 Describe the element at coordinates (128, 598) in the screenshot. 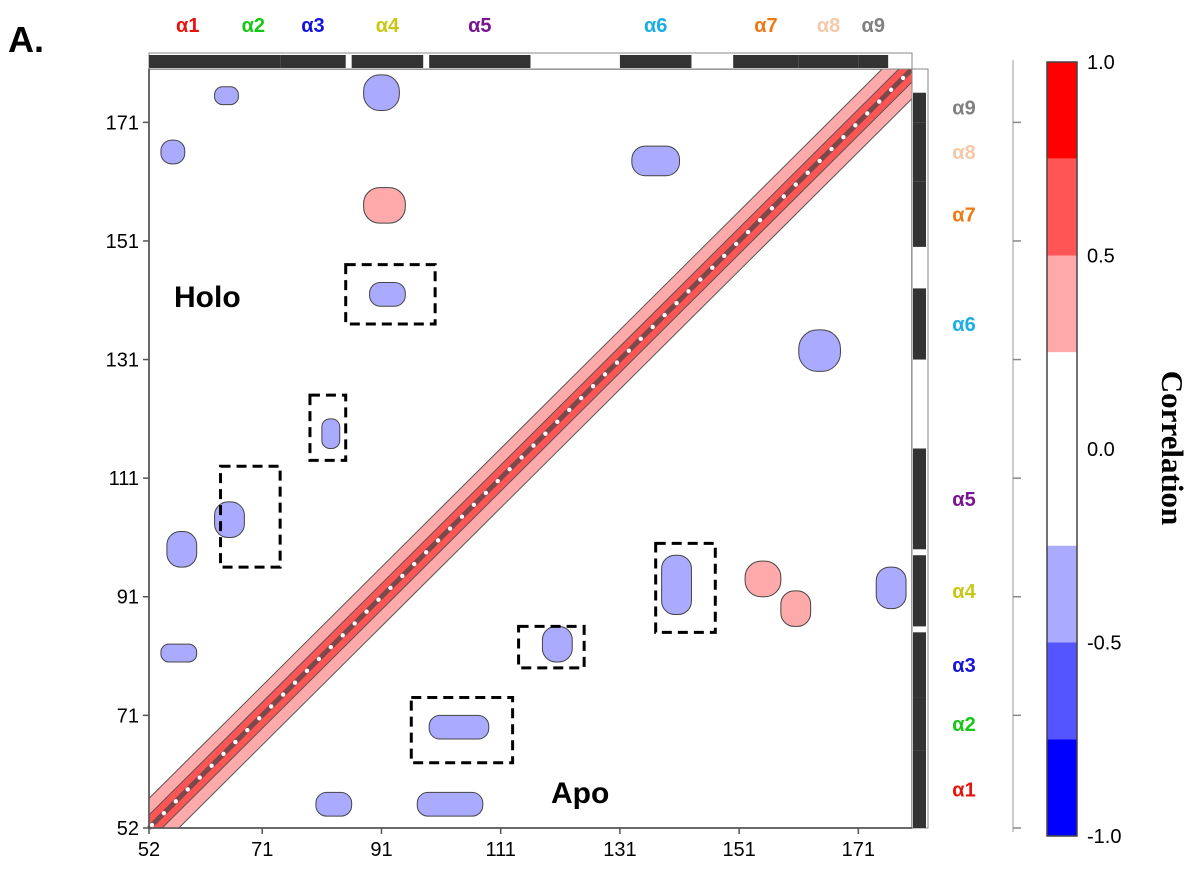

I see `y-tick-label: 91` at that location.